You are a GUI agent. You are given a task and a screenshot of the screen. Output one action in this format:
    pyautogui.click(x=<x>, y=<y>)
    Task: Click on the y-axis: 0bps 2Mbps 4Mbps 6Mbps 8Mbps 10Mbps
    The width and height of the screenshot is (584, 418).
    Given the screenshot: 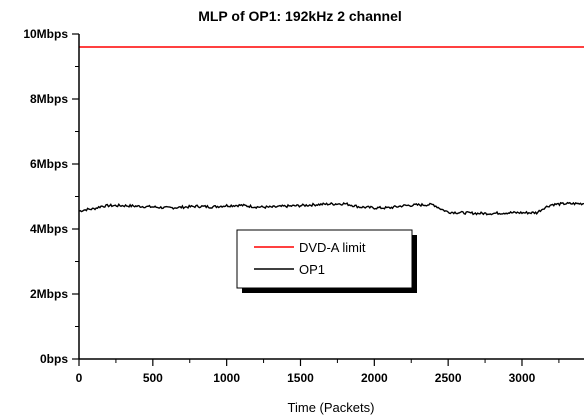 What is the action you would take?
    pyautogui.click(x=51, y=196)
    